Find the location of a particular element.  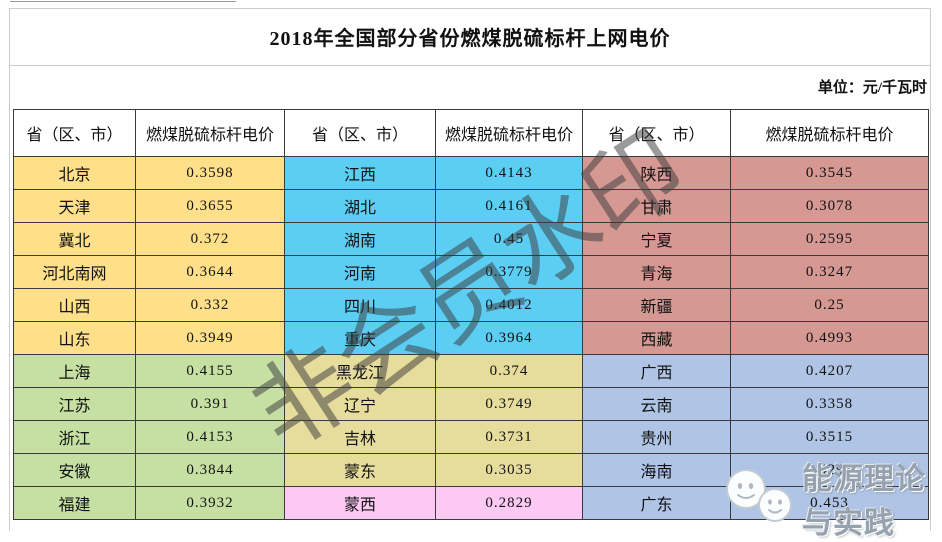

province-cell: 浙江 is located at coordinates (74, 437).